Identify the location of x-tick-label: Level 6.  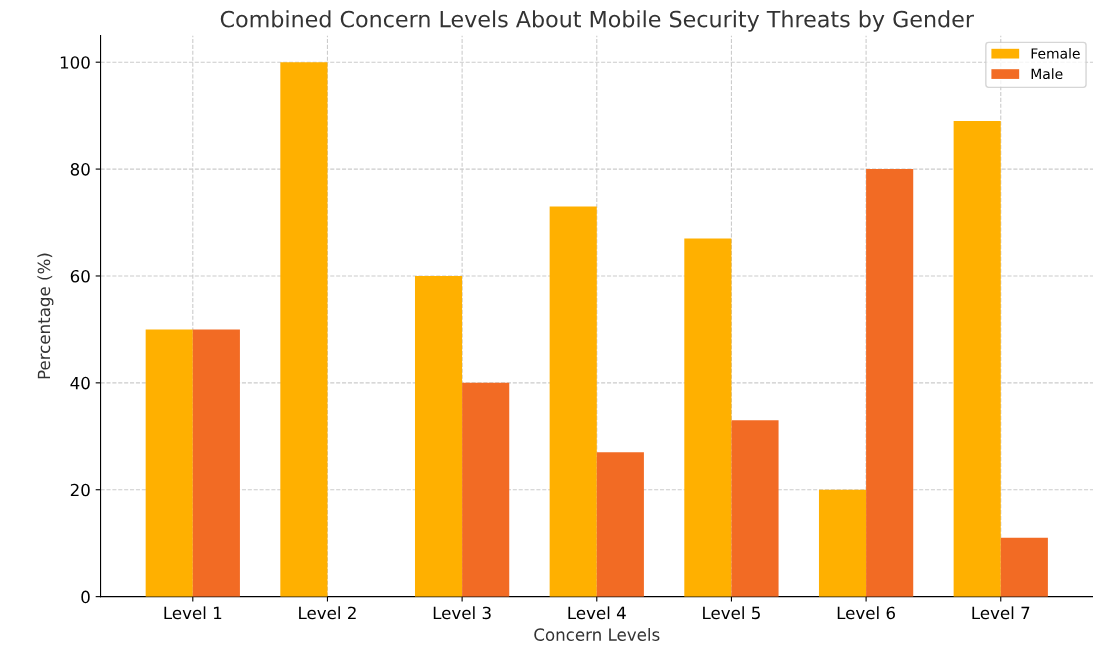
(866, 613).